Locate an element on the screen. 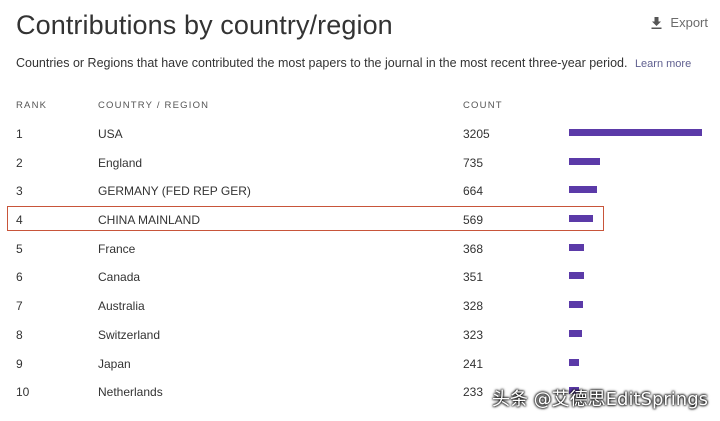 This screenshot has height=421, width=720. table-row: 3 GERMANY (FED REP GER) 664 is located at coordinates (360, 190).